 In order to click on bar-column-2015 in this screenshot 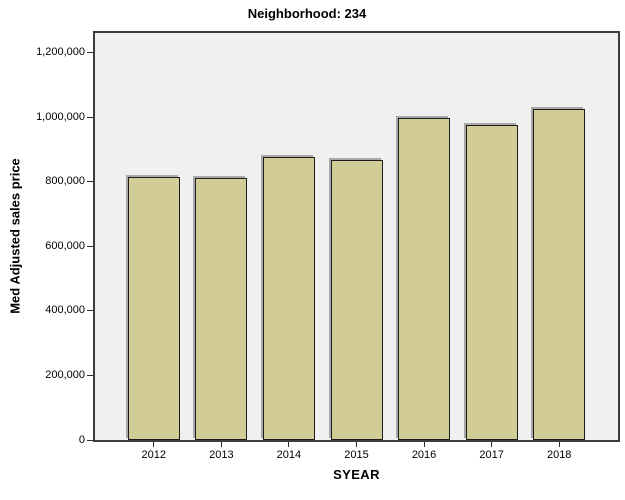, I will do `click(357, 236)`.